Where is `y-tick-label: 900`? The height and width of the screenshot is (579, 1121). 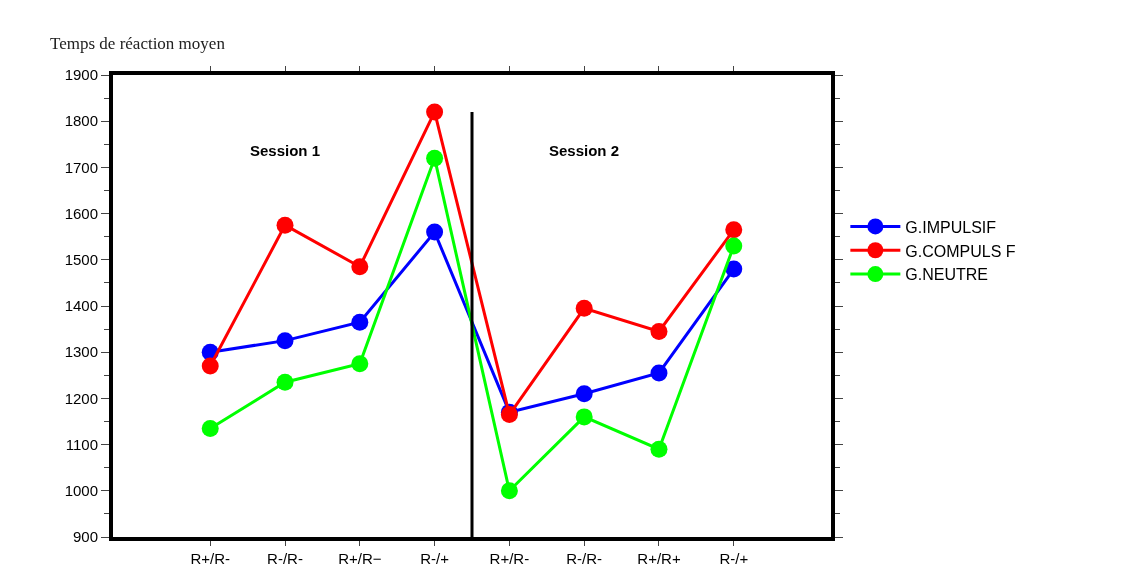
y-tick-label: 900 is located at coordinates (85, 537).